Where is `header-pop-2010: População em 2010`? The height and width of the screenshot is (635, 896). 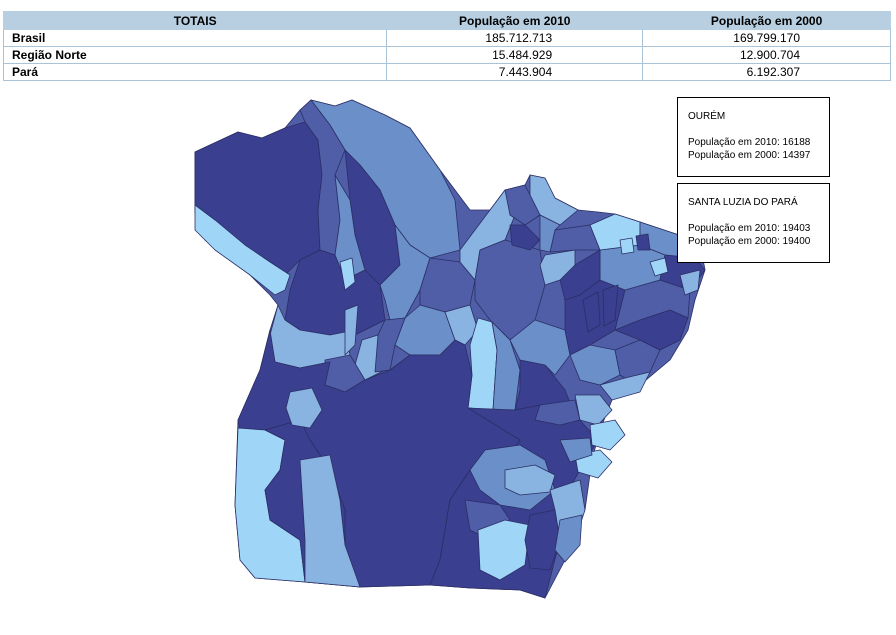 header-pop-2010: População em 2010 is located at coordinates (515, 20).